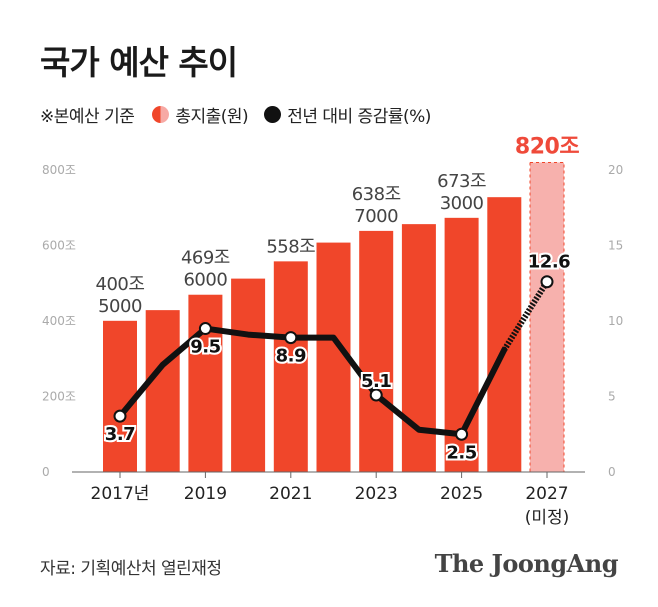 This screenshot has height=607, width=658. I want to click on legend: ※본예산 기준 총지출(원) 전년 대비 증감률(%), so click(235, 114).